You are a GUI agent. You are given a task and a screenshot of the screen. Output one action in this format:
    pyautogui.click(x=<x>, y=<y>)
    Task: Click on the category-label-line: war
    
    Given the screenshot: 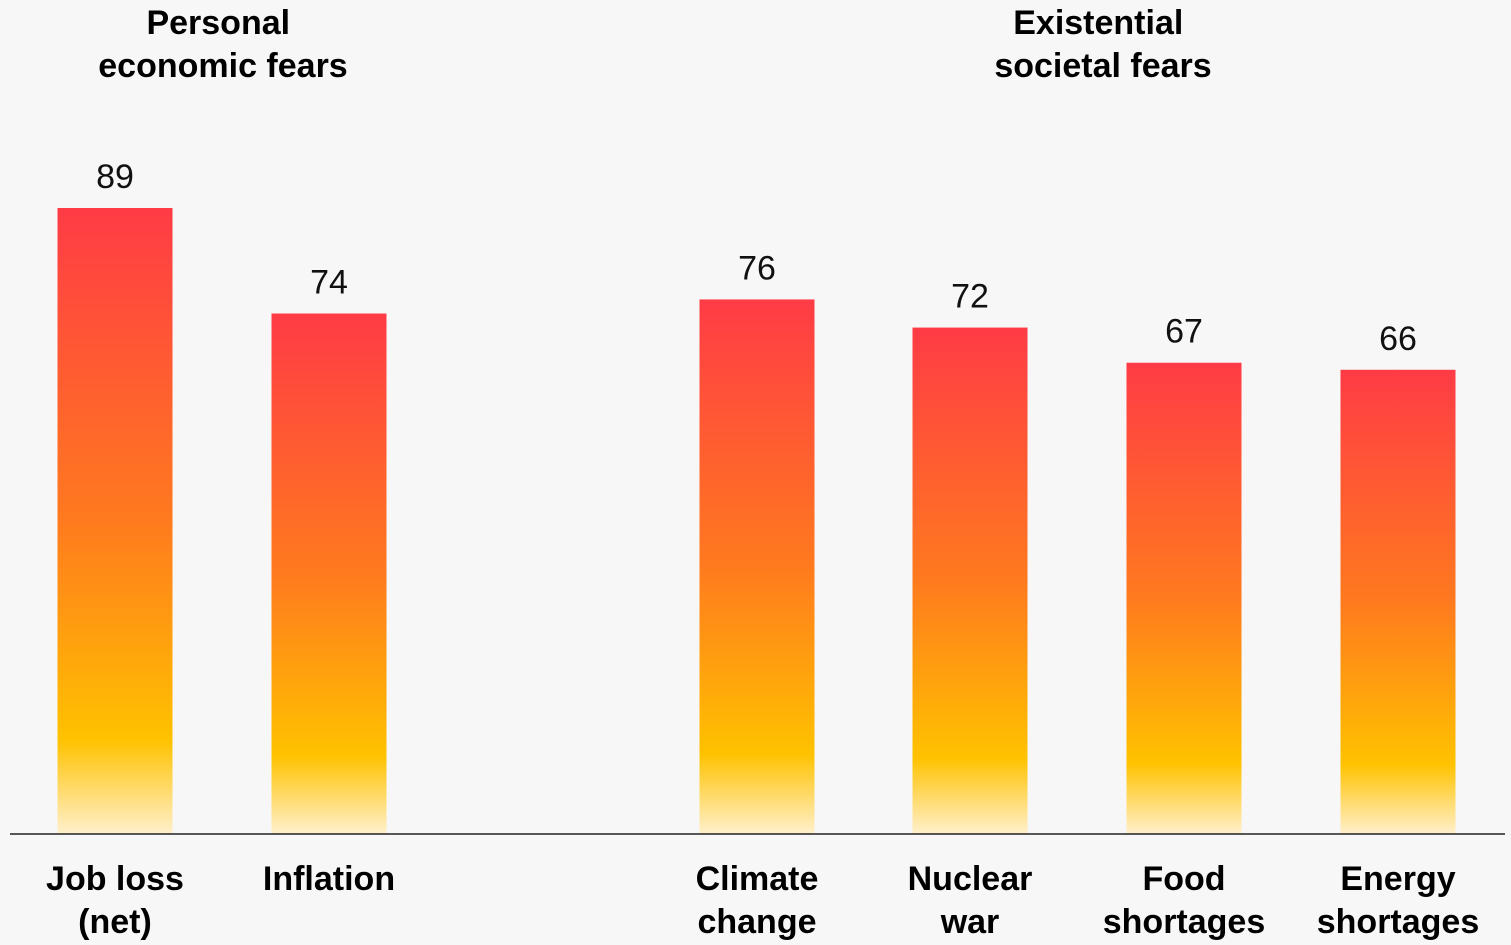 What is the action you would take?
    pyautogui.click(x=970, y=922)
    